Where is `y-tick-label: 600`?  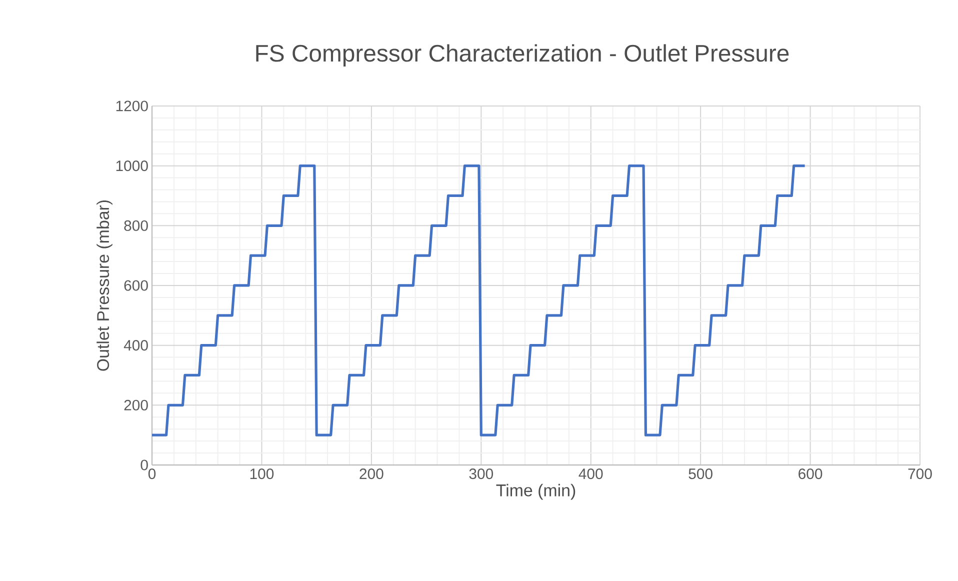 y-tick-label: 600 is located at coordinates (136, 285).